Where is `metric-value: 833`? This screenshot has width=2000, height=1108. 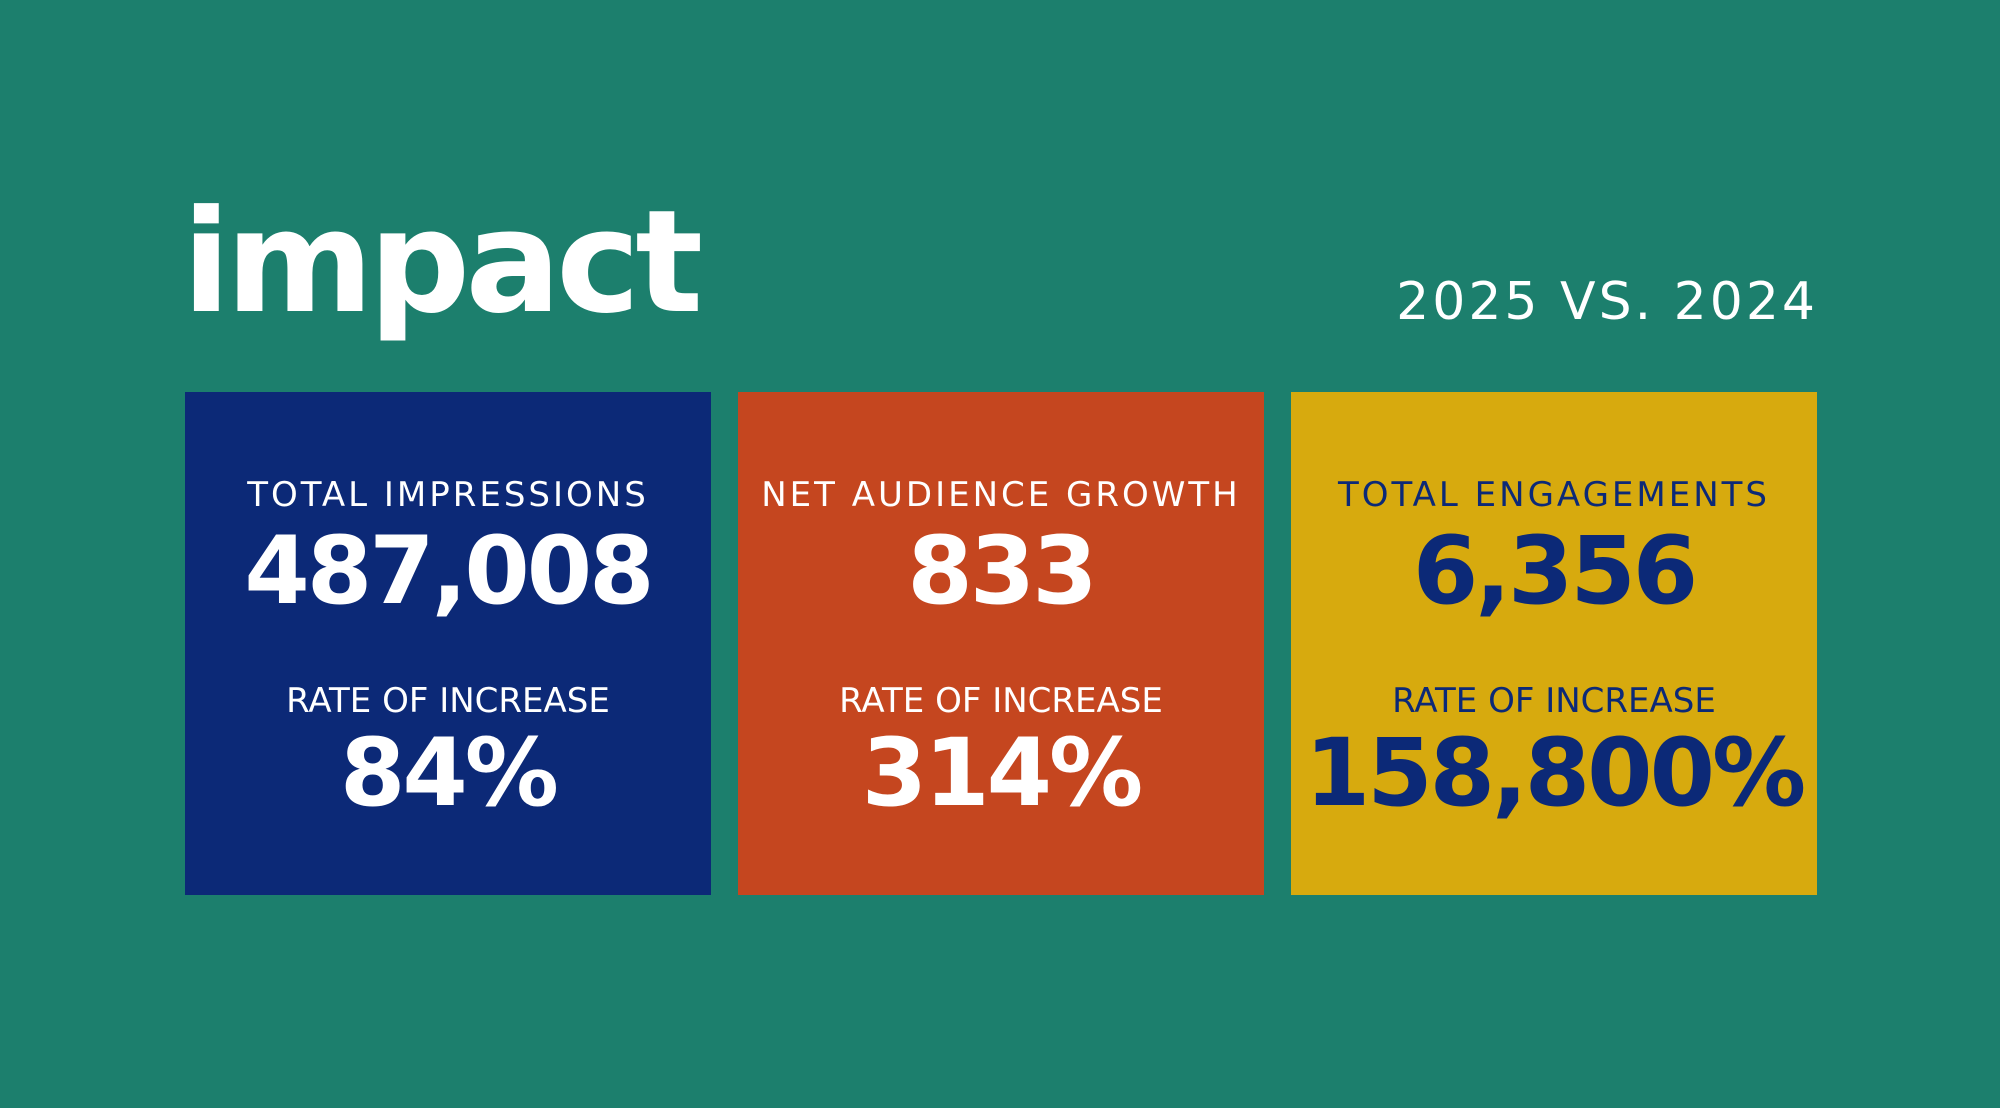
metric-value: 833 is located at coordinates (1002, 571).